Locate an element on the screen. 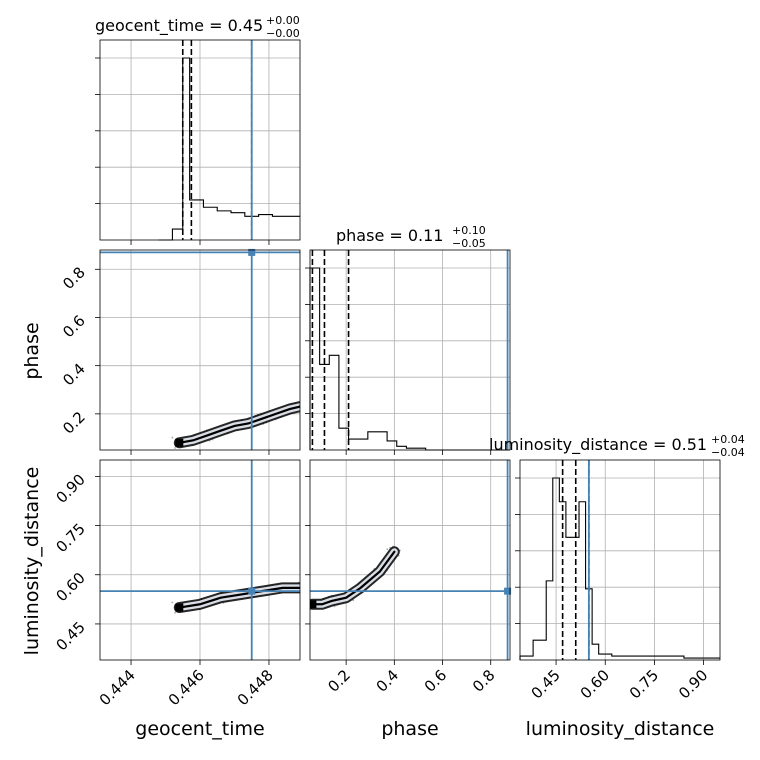  title-geocent-time: geocent_time = 0.45 is located at coordinates (179, 26).